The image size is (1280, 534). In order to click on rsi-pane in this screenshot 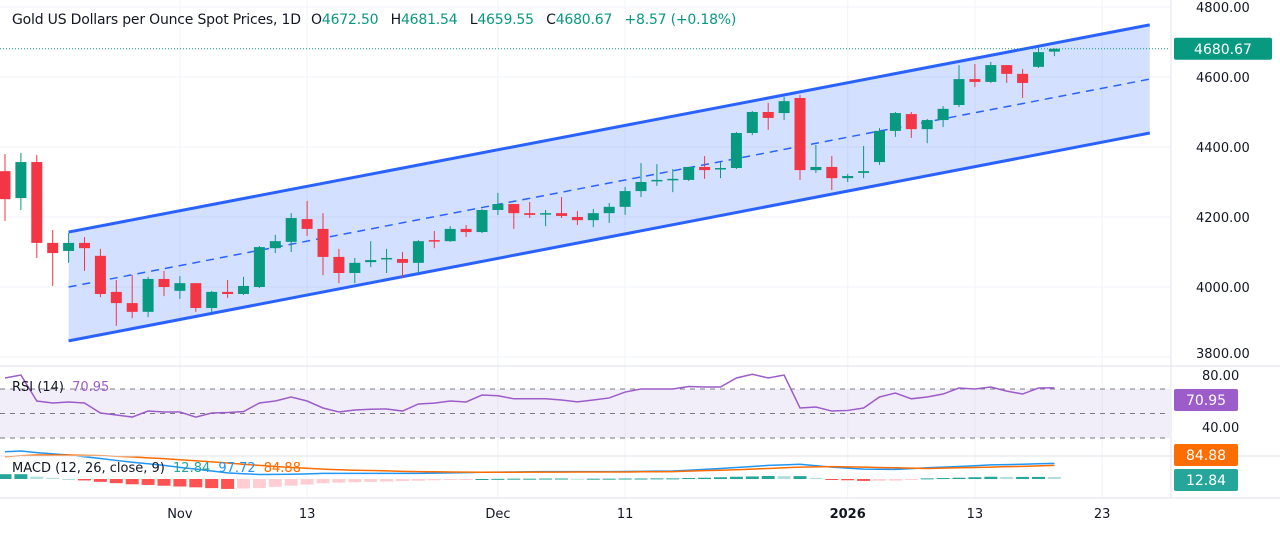, I will do `click(585, 406)`.